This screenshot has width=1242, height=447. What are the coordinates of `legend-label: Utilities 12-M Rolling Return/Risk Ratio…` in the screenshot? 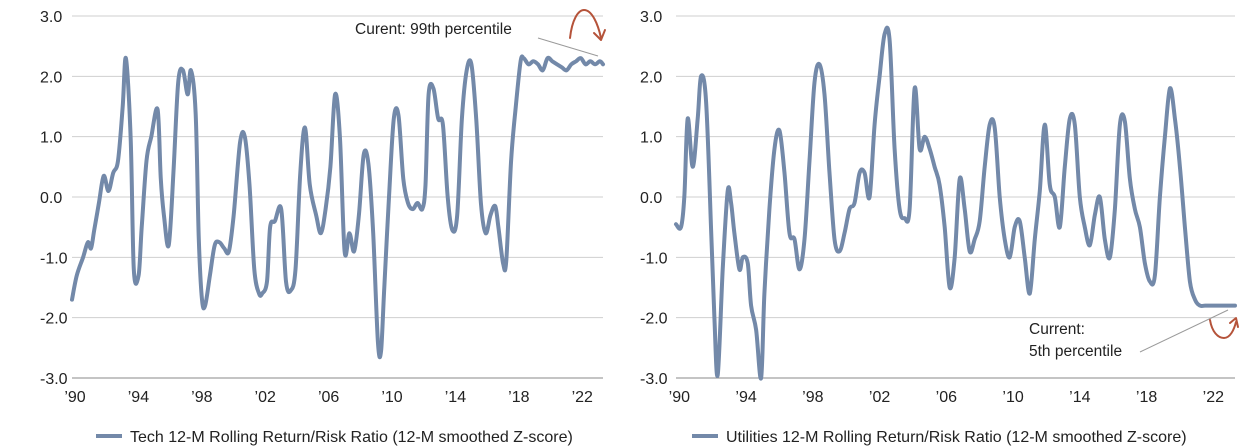 It's located at (956, 437).